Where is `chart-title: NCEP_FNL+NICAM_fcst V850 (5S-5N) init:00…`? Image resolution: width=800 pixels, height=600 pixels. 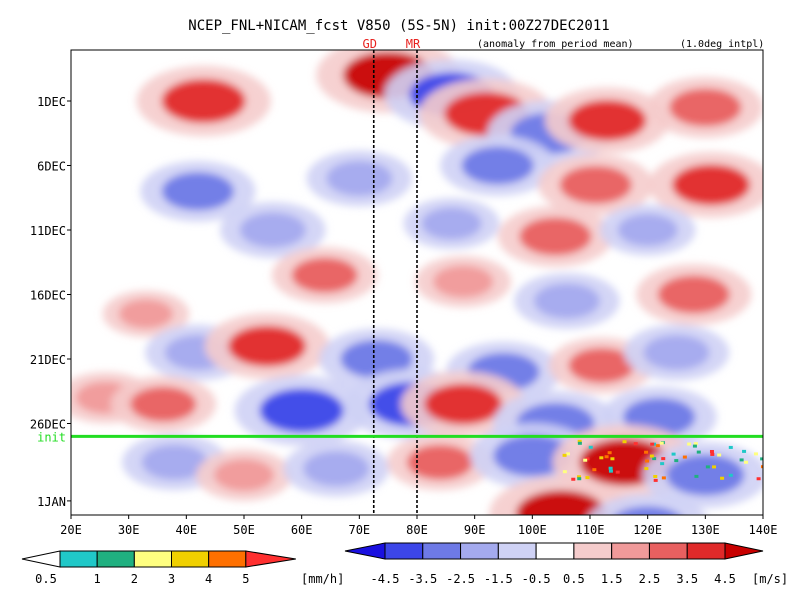 chart-title: NCEP_FNL+NICAM_fcst V850 (5S-5N) init:00… is located at coordinates (398, 26).